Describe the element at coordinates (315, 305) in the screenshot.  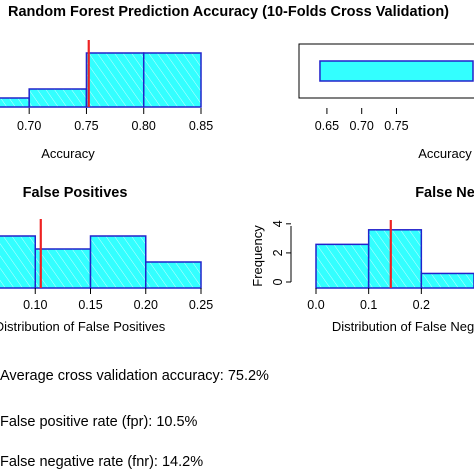
I see `x-tick-label: 0.0` at that location.